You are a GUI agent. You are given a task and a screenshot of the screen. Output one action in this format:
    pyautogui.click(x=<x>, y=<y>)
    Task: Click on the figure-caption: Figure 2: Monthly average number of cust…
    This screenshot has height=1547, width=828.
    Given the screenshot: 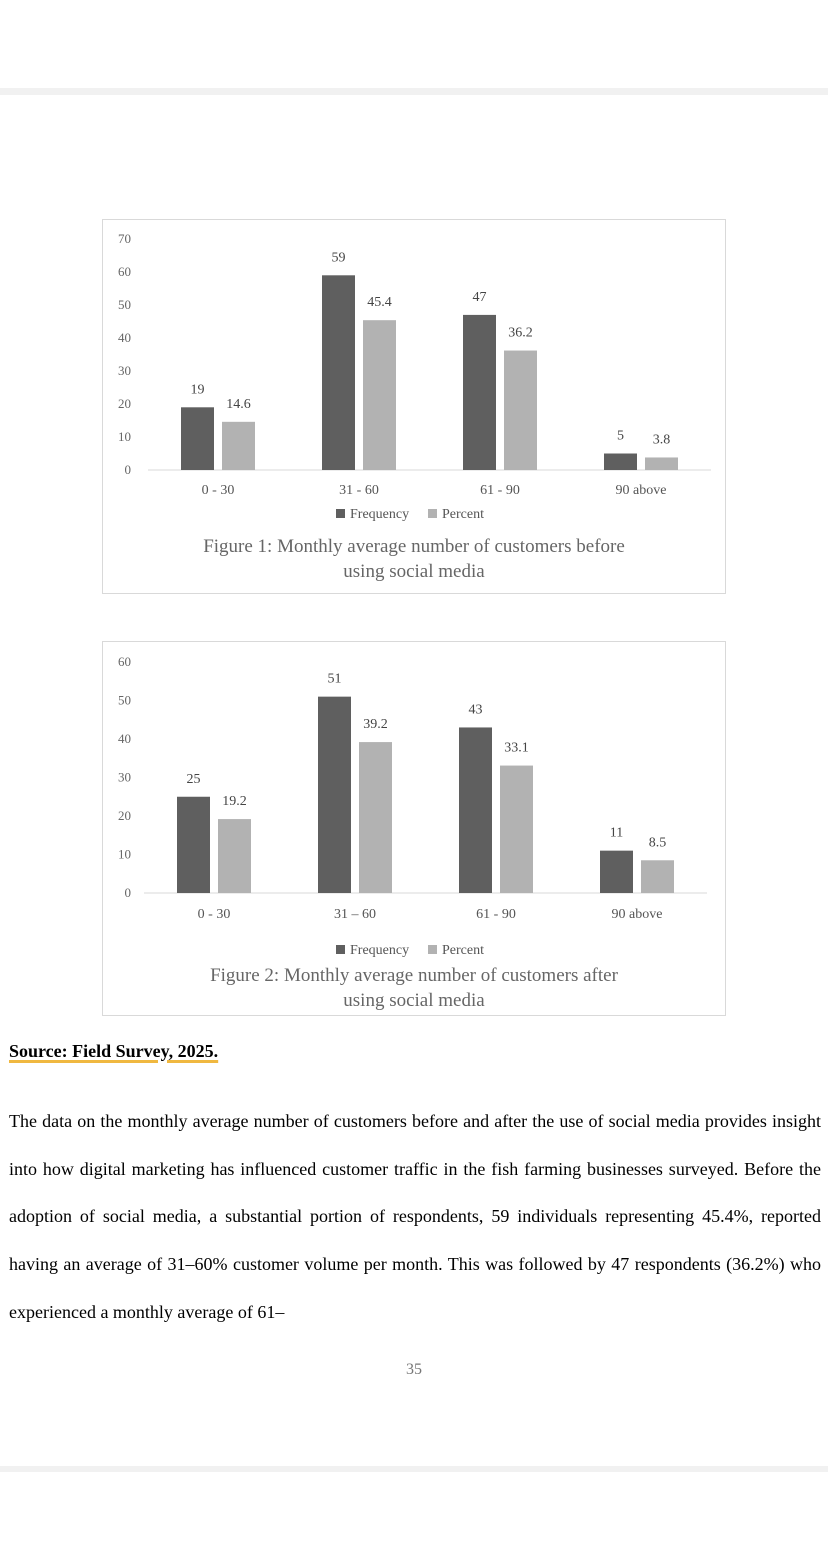 What is the action you would take?
    pyautogui.click(x=414, y=975)
    